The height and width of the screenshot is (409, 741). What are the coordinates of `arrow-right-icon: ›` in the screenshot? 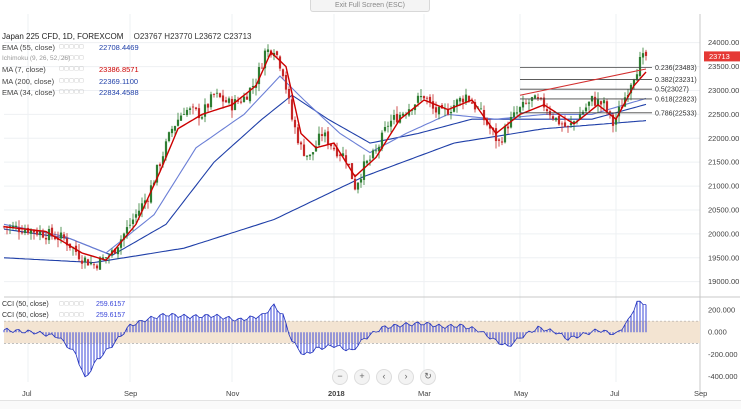 It's located at (406, 377).